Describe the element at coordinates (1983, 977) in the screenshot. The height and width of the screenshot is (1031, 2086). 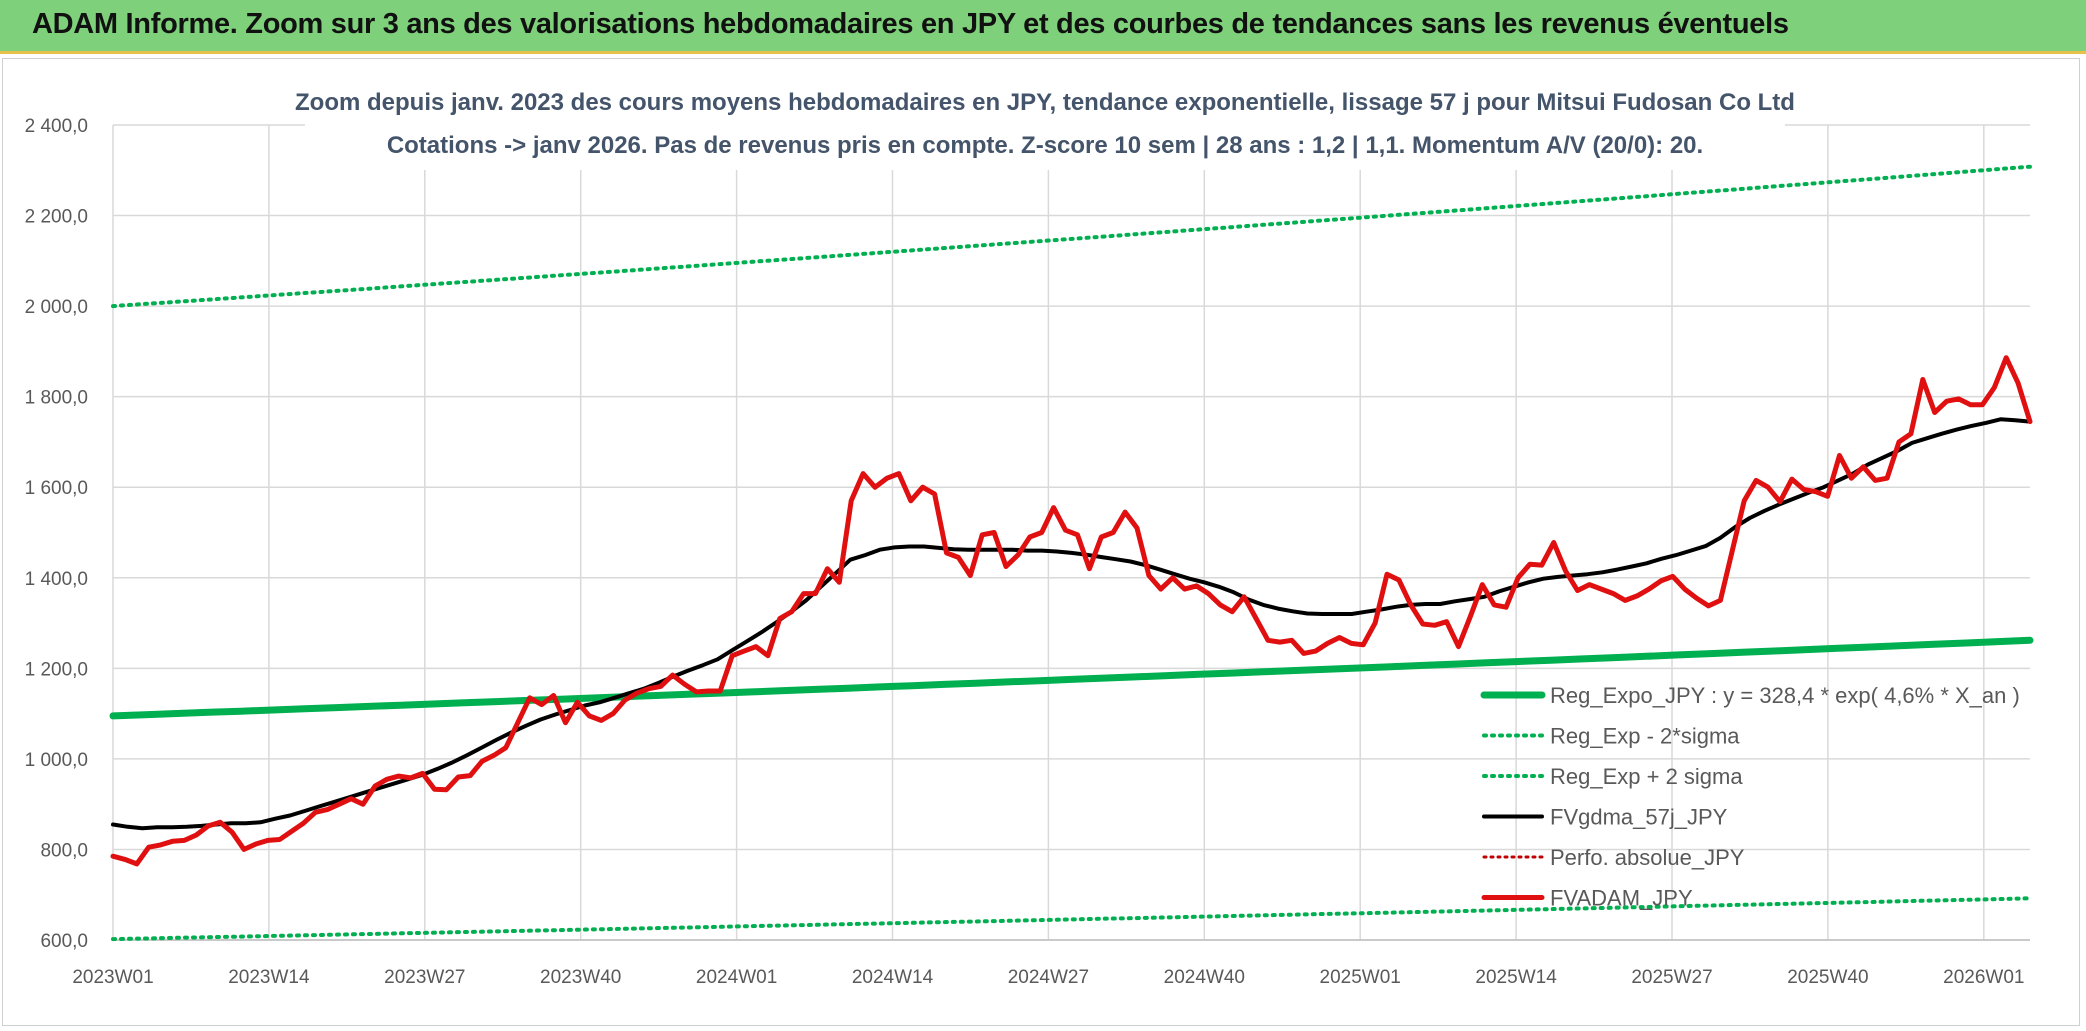
I see `x-tick-label: 2026W01` at that location.